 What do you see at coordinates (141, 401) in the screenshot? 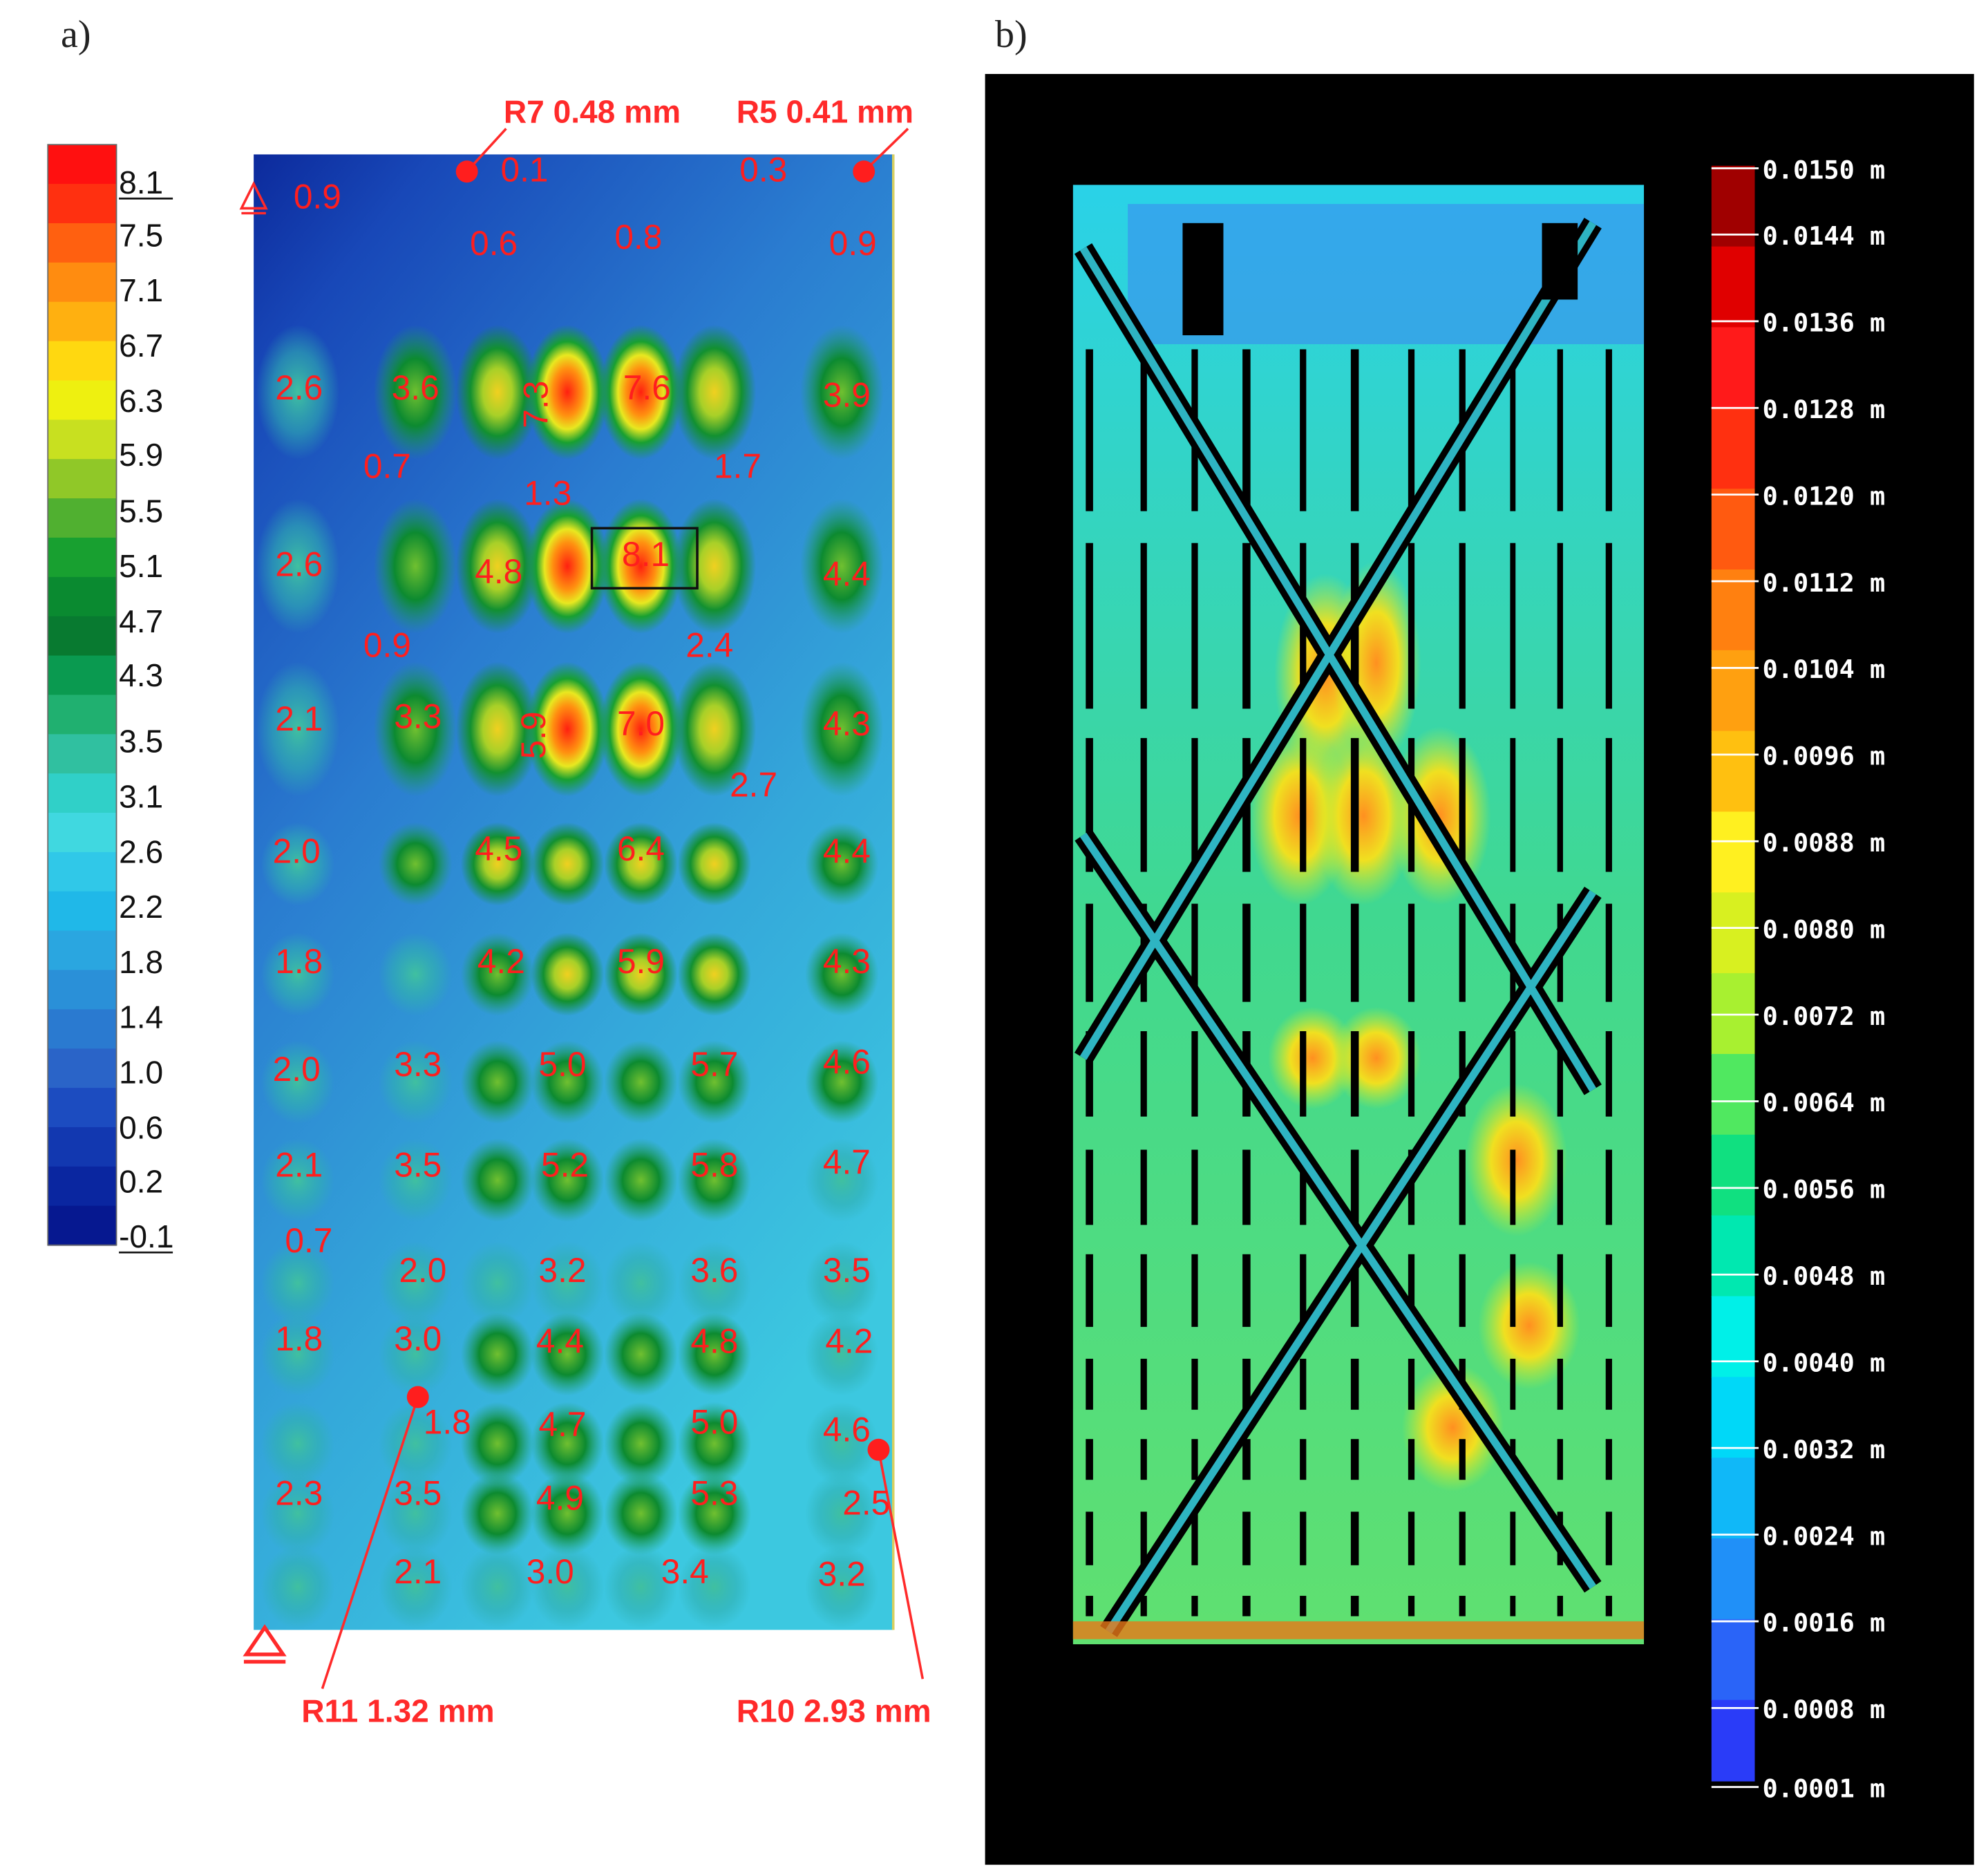
I see `colorbar-a-tick: 6.3` at bounding box center [141, 401].